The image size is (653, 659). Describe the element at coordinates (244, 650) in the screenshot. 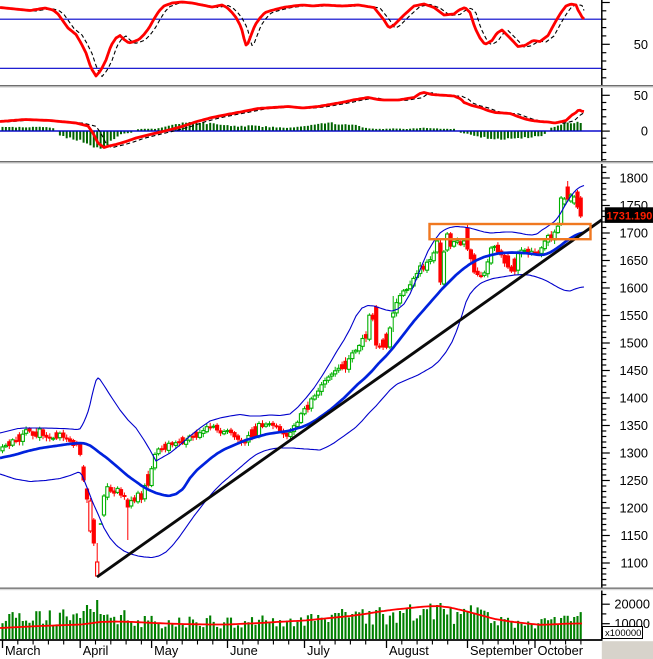

I see `svg-text: June` at that location.